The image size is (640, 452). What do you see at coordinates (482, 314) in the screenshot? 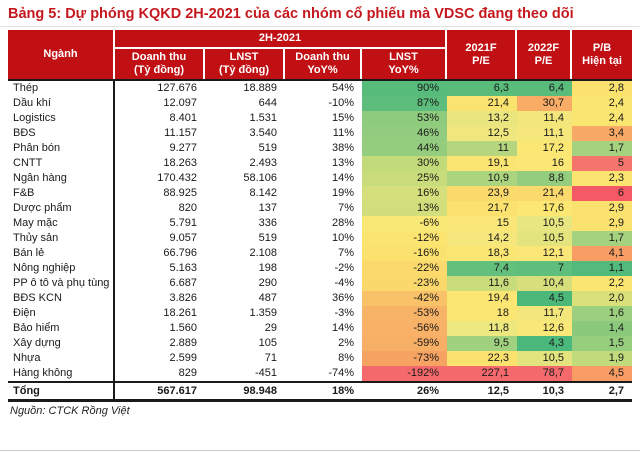
I see `cell-pe-2021f: 18` at bounding box center [482, 314].